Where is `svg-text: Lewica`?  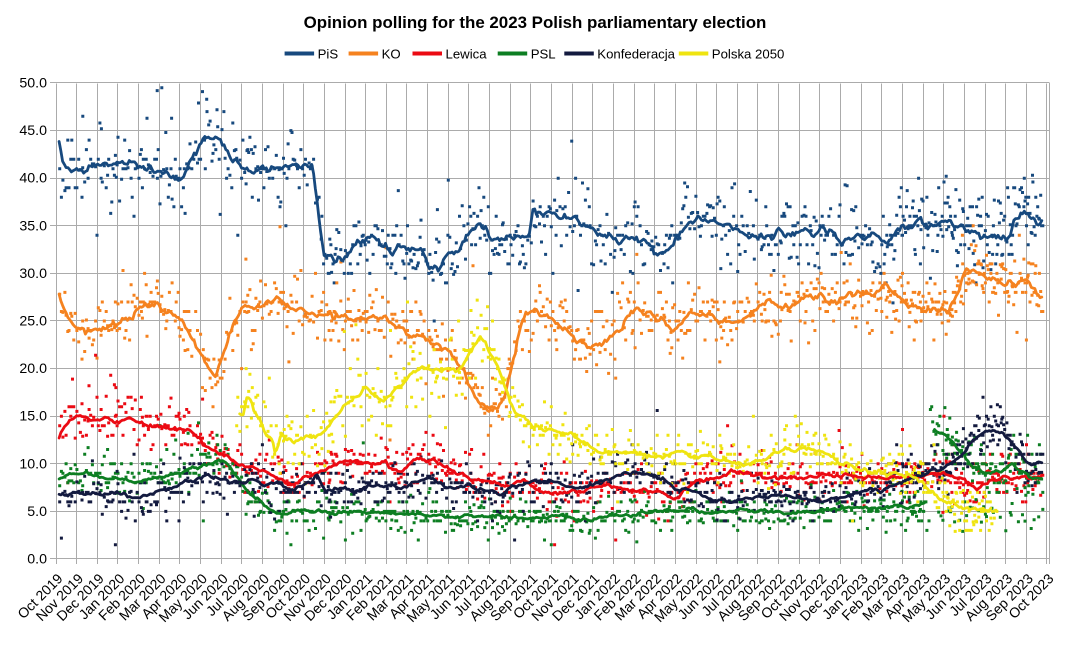
svg-text: Lewica is located at coordinates (467, 54).